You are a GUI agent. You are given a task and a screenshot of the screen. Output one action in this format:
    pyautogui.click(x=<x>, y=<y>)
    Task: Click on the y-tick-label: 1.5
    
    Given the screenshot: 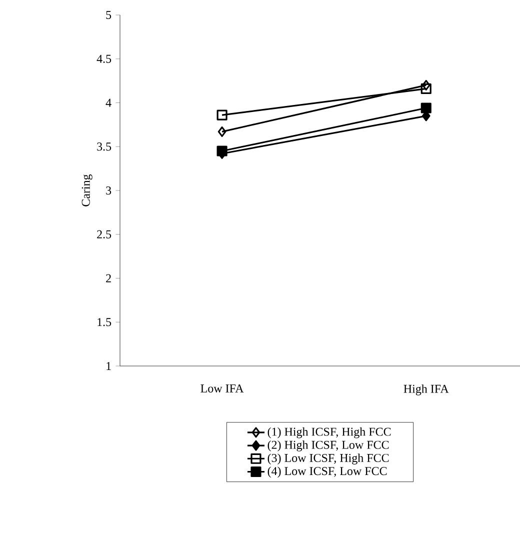 What is the action you would take?
    pyautogui.click(x=105, y=322)
    